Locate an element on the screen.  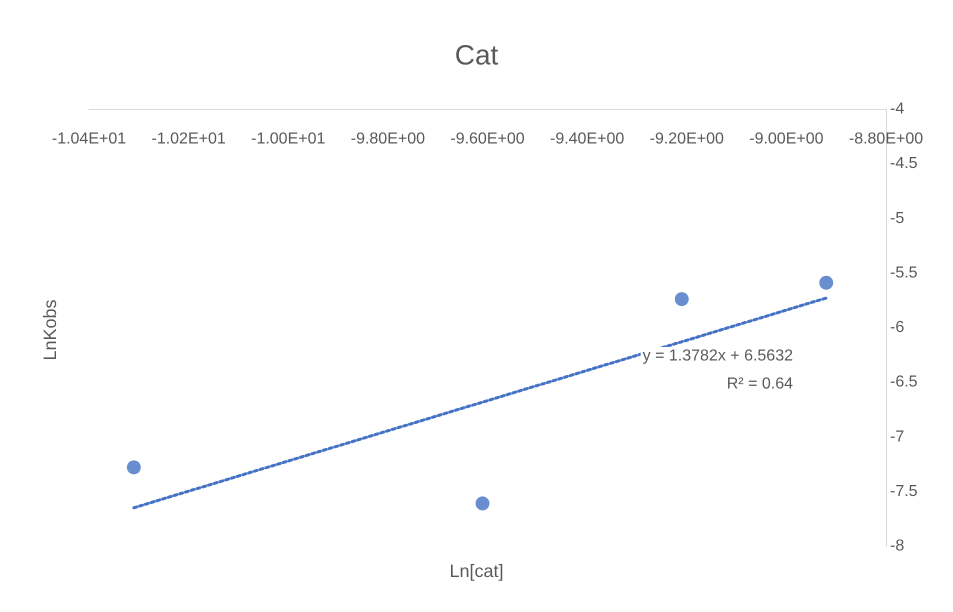
y-tick-label: -4.5 is located at coordinates (904, 163).